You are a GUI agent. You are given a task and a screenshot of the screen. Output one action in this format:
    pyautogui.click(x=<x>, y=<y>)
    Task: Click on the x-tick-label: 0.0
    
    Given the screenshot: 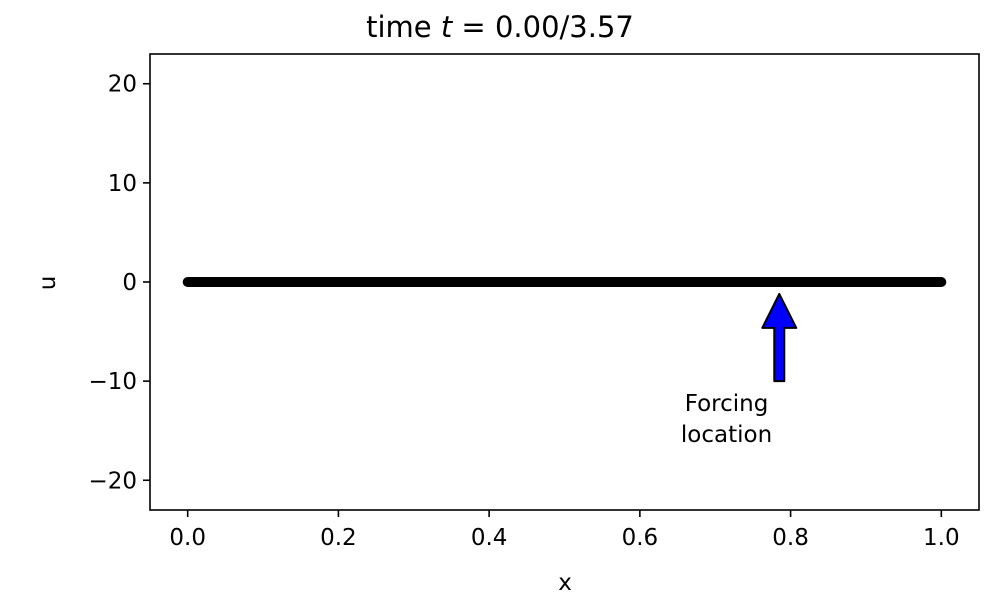 What is the action you would take?
    pyautogui.click(x=187, y=538)
    